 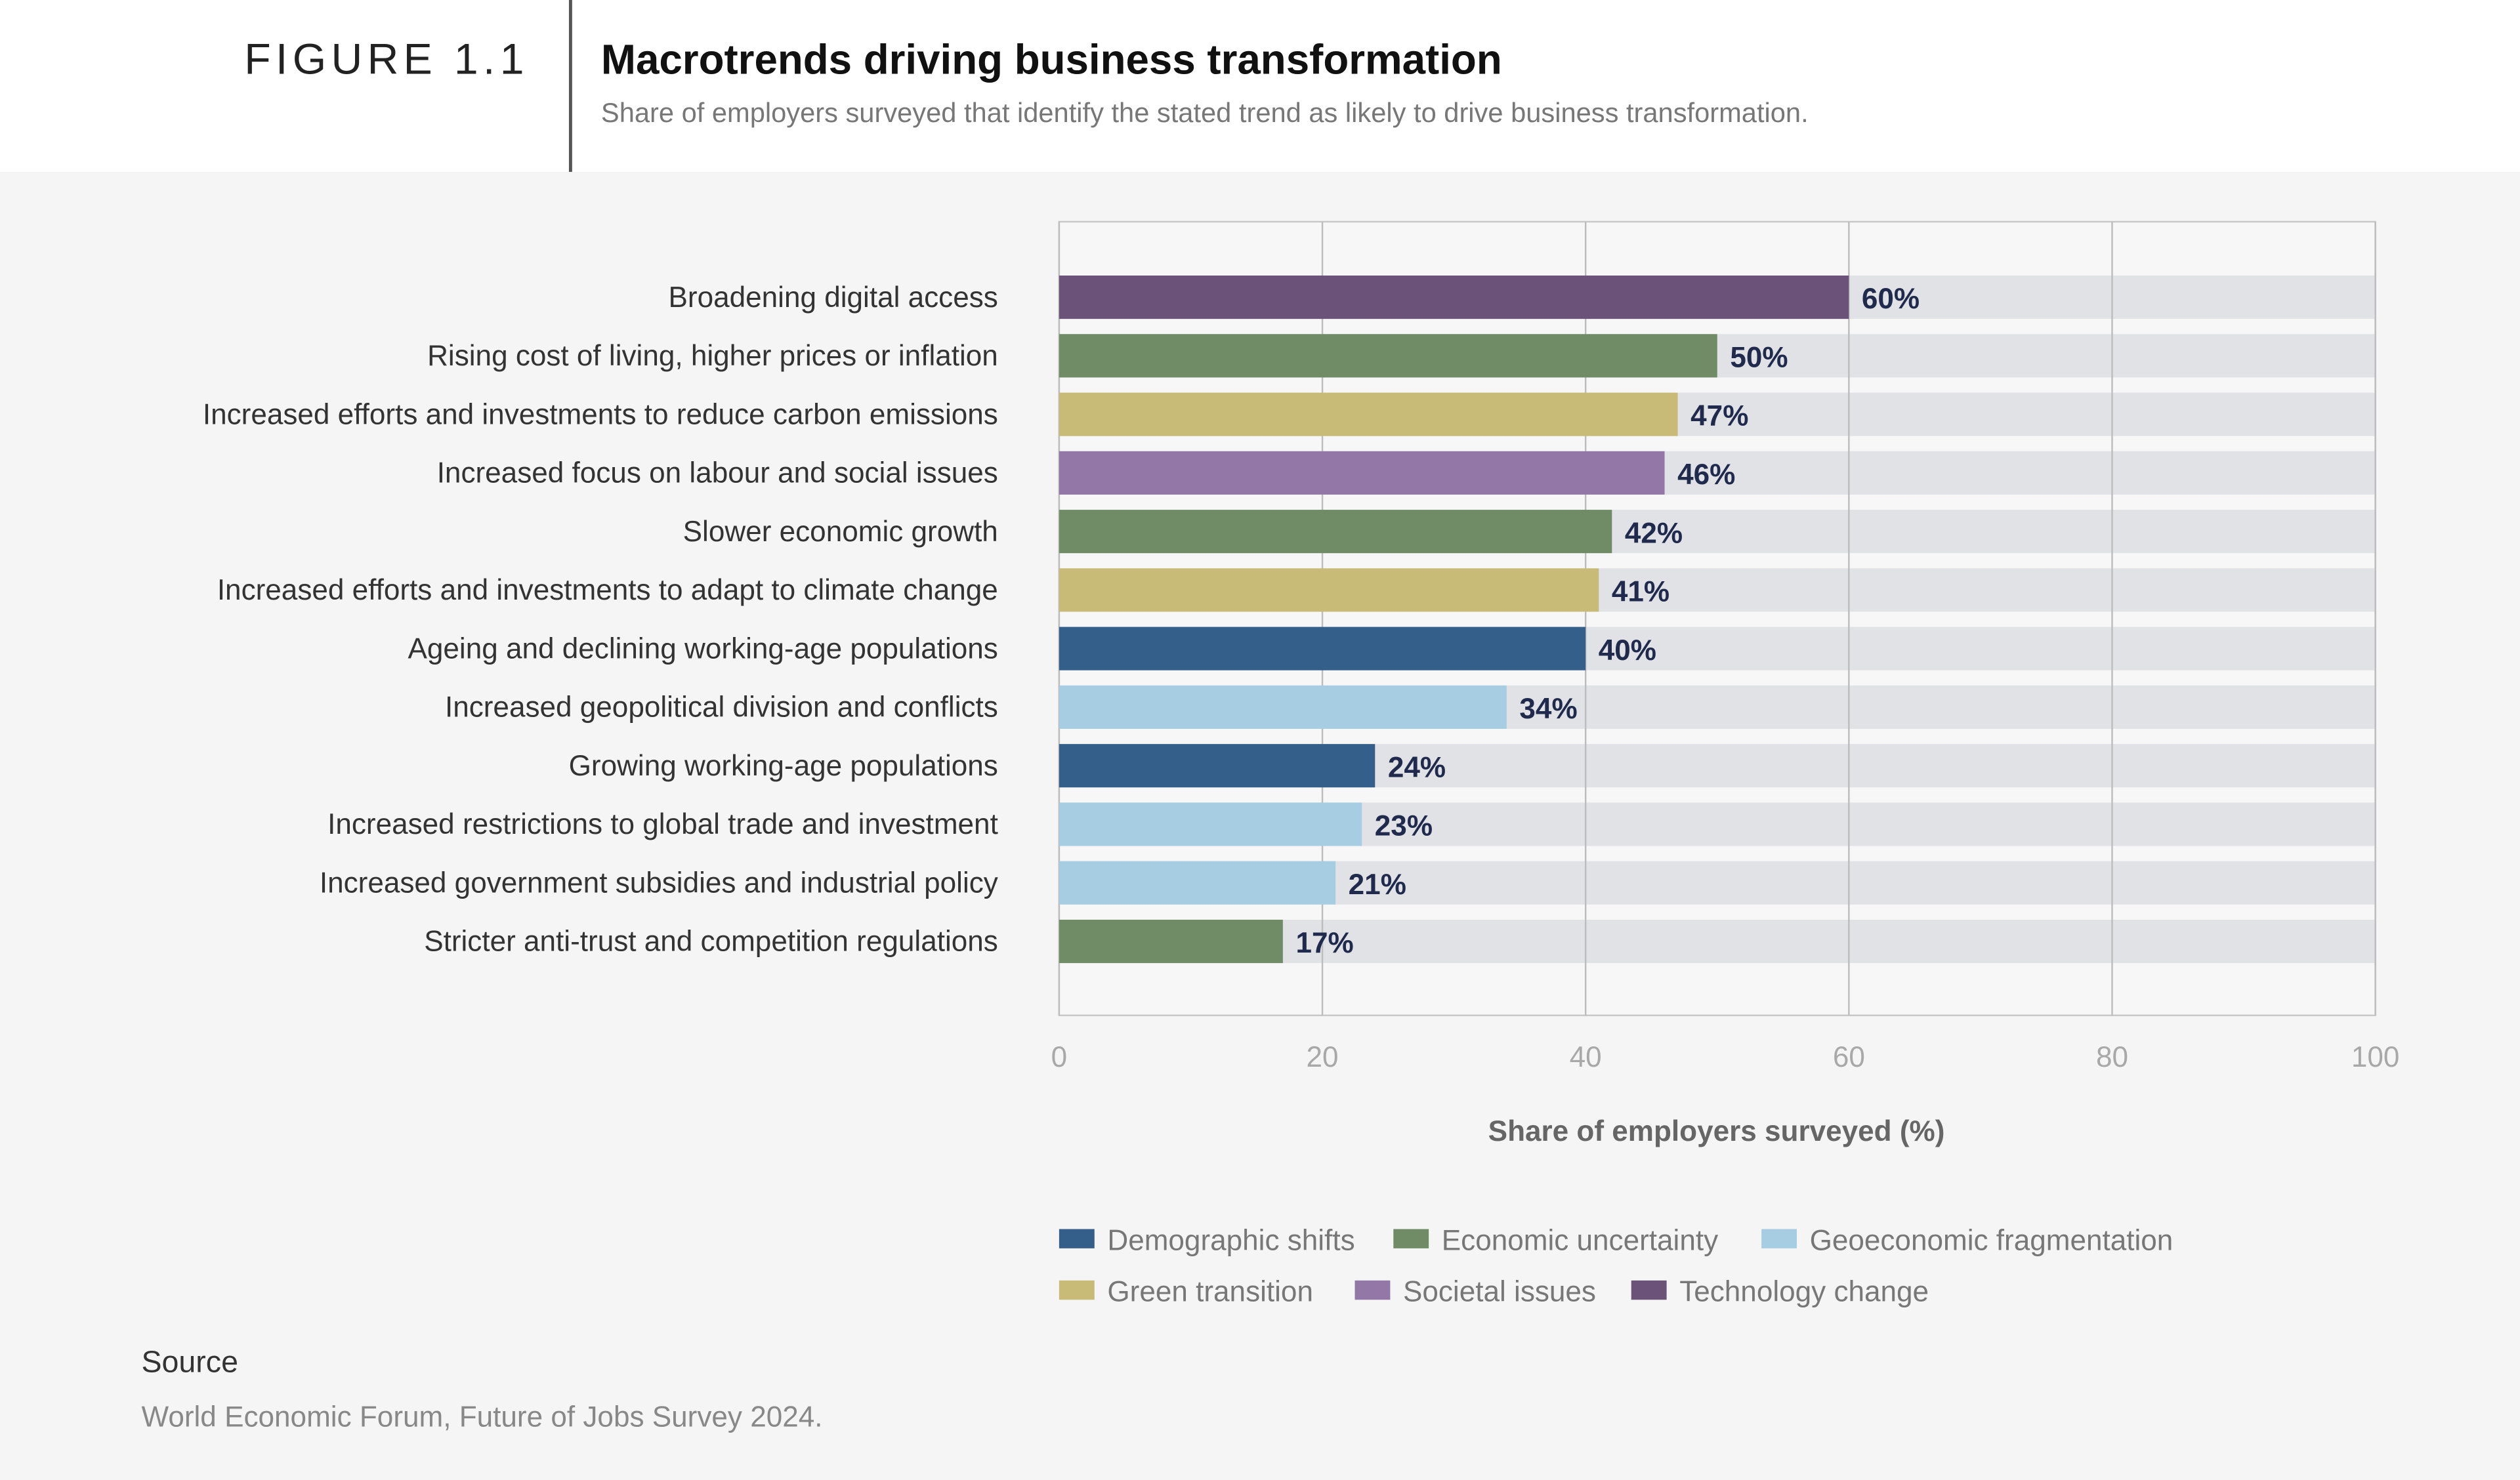 What do you see at coordinates (1580, 1240) in the screenshot?
I see `legend-label: Economic uncertainty` at bounding box center [1580, 1240].